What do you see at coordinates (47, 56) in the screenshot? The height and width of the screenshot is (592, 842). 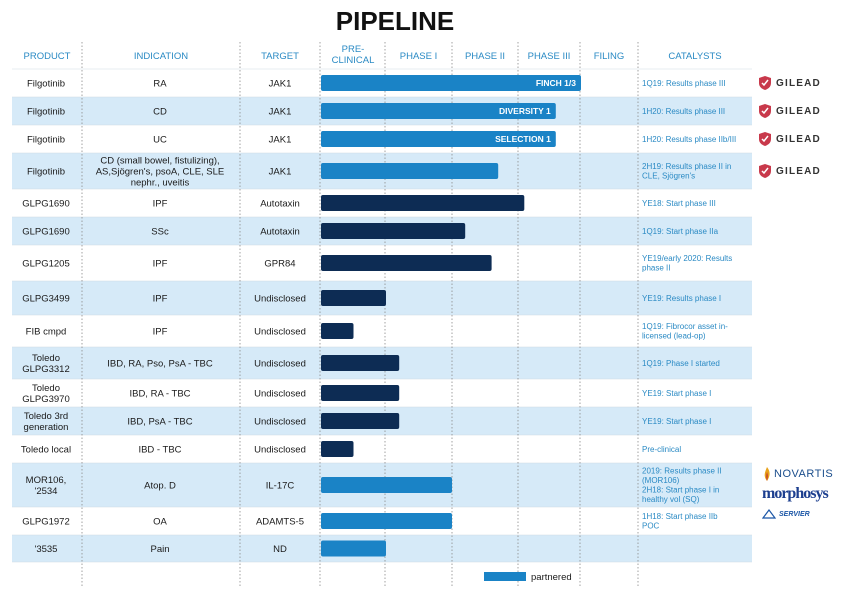 I see `header-product: PRODUCT` at bounding box center [47, 56].